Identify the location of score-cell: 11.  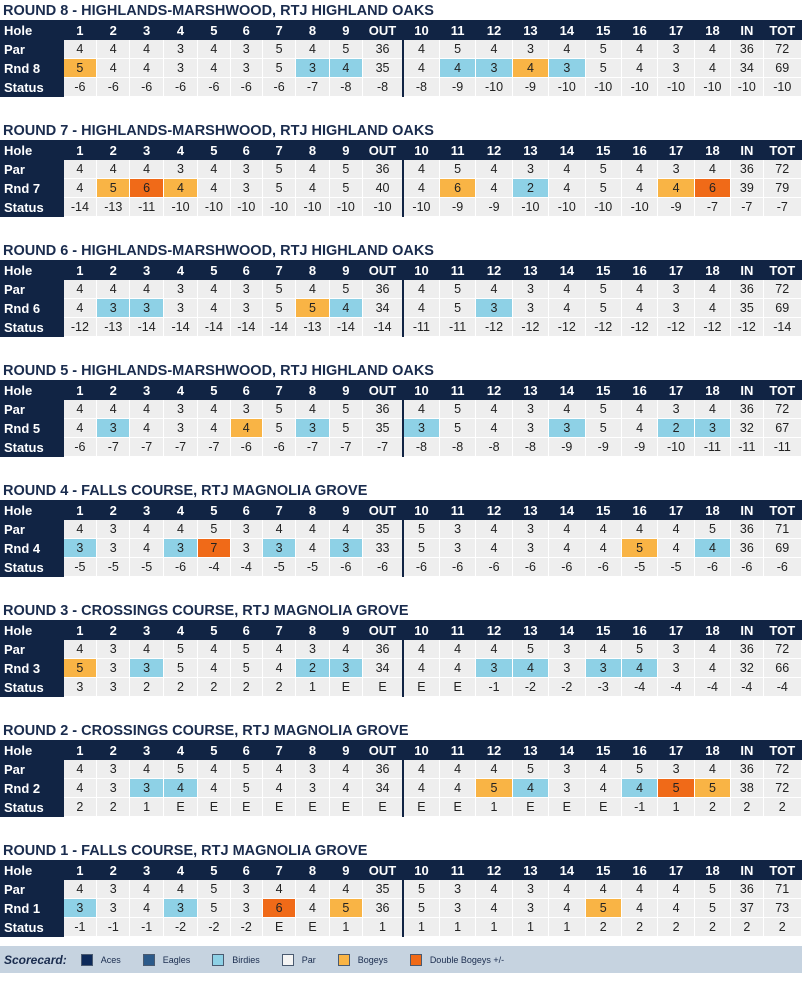
(457, 270).